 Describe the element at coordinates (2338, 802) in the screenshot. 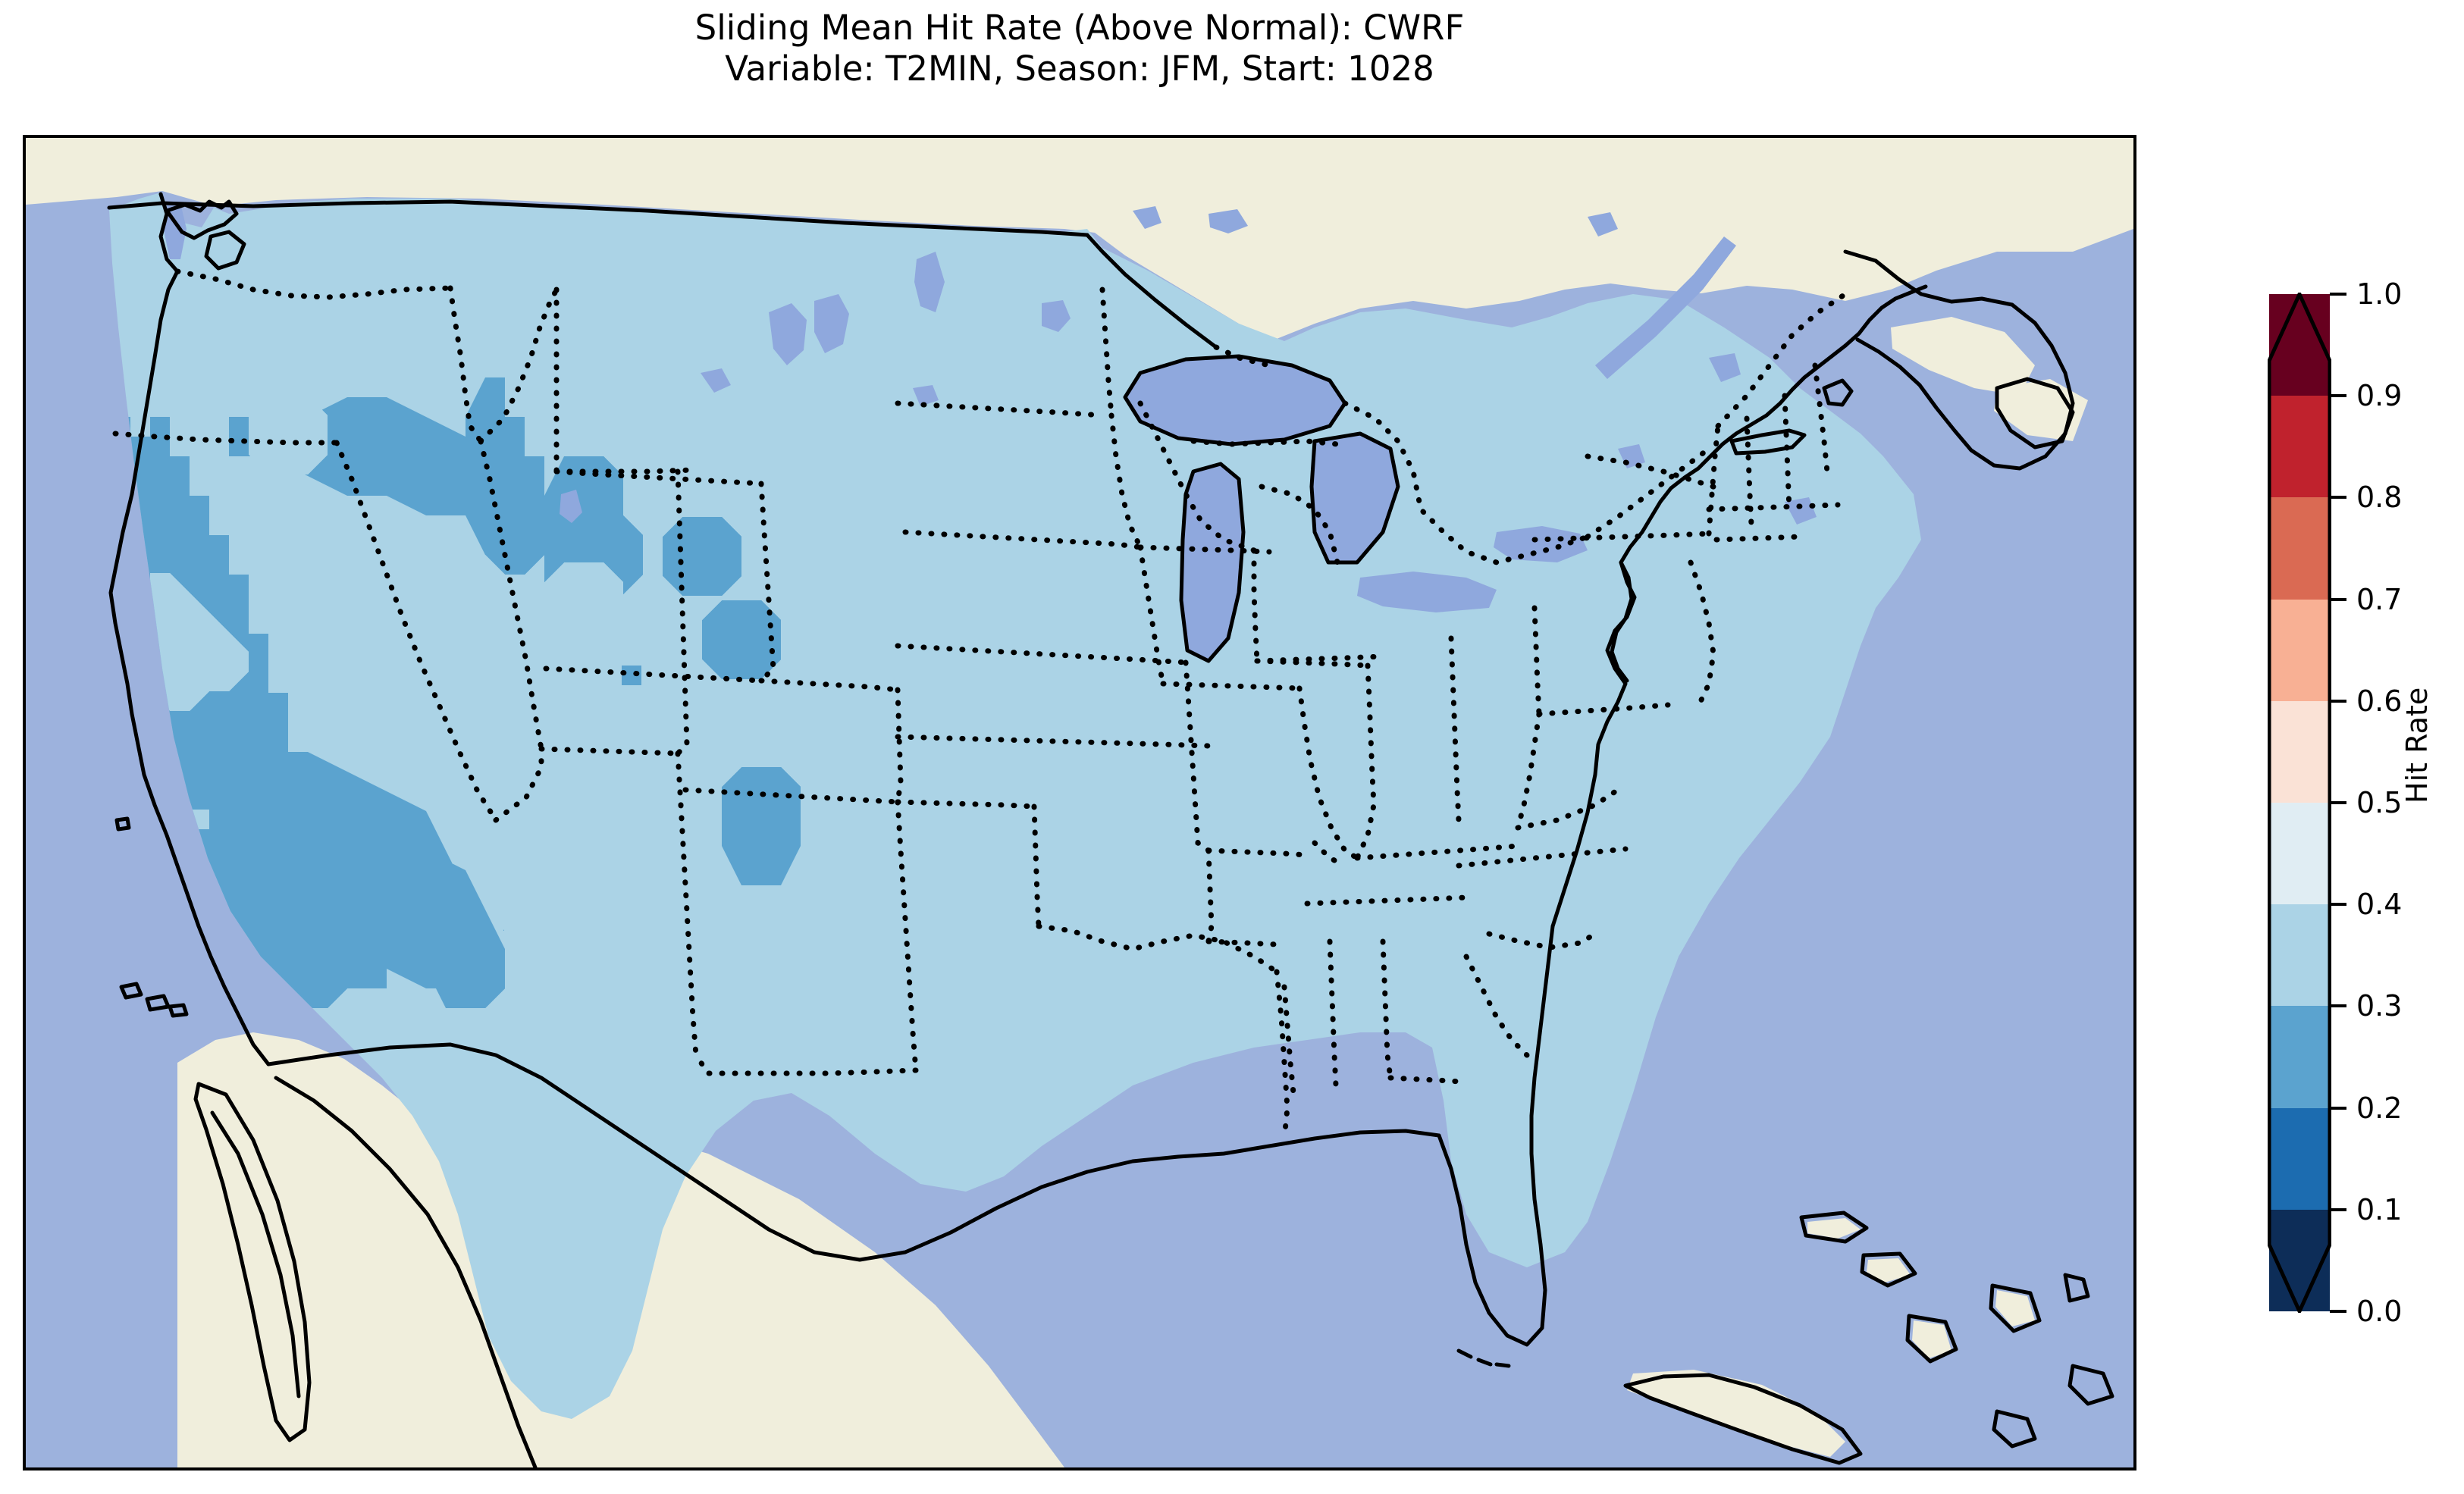

I see `colorbar-tick-0.5` at that location.